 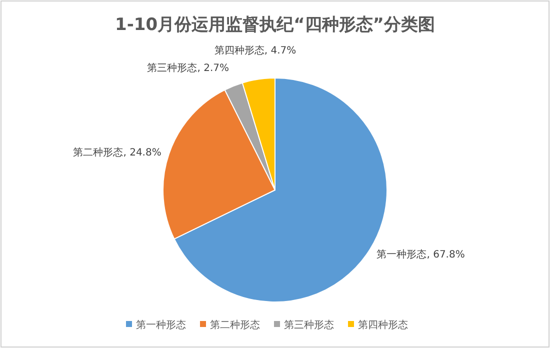 What do you see at coordinates (188, 68) in the screenshot?
I see `data-label: 第三种形态, 2.7%` at bounding box center [188, 68].